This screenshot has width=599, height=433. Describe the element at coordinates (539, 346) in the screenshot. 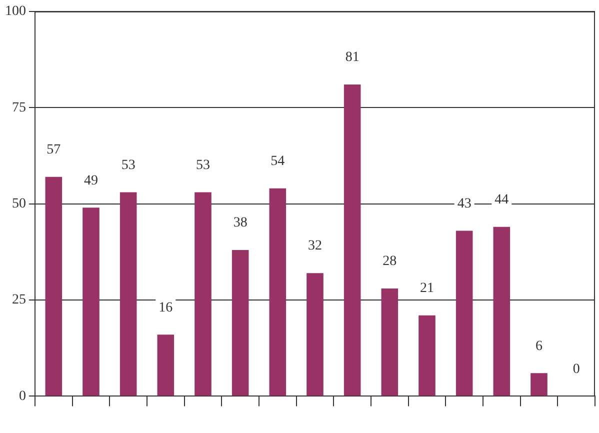

I see `data-label: 6` at that location.